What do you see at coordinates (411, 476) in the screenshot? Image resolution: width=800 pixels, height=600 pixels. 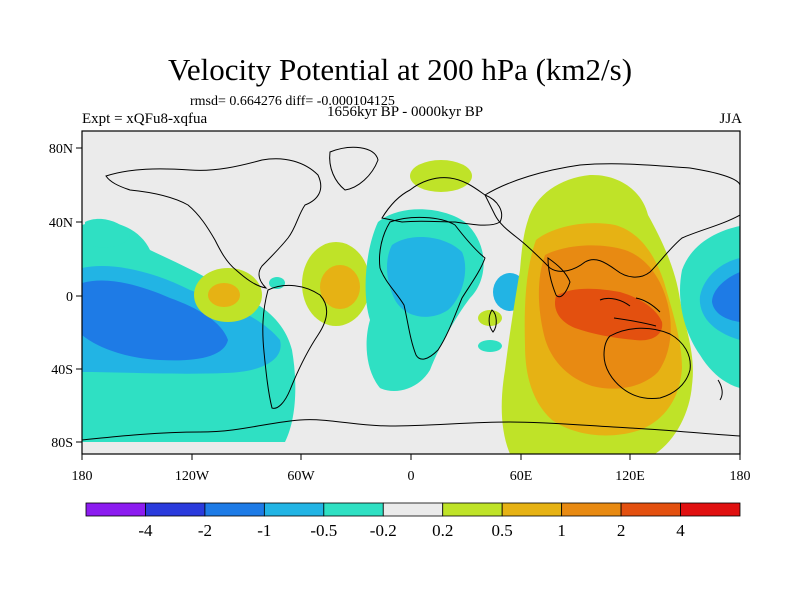 I see `lon-label-0: 0` at bounding box center [411, 476].